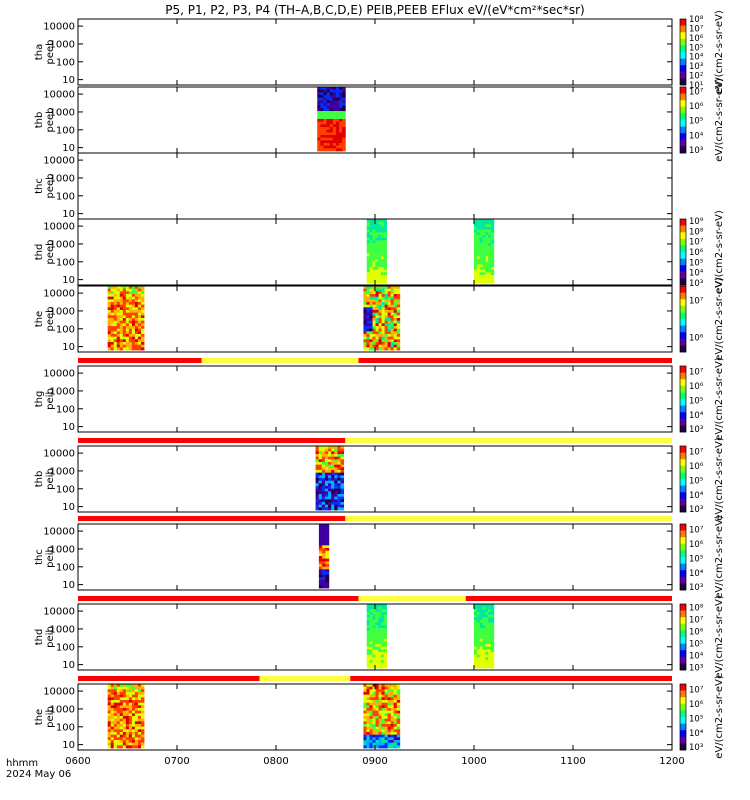 Image resolution: width=750 pixels, height=800 pixels. I want to click on y-tick-label: 10000, so click(59, 27).